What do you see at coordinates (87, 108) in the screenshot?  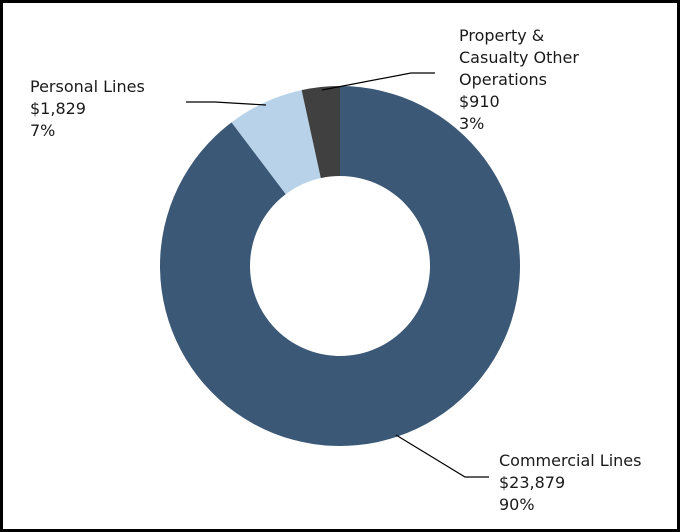 I see `label-group-personal-lines: Personal Lines $1,829 7%` at bounding box center [87, 108].